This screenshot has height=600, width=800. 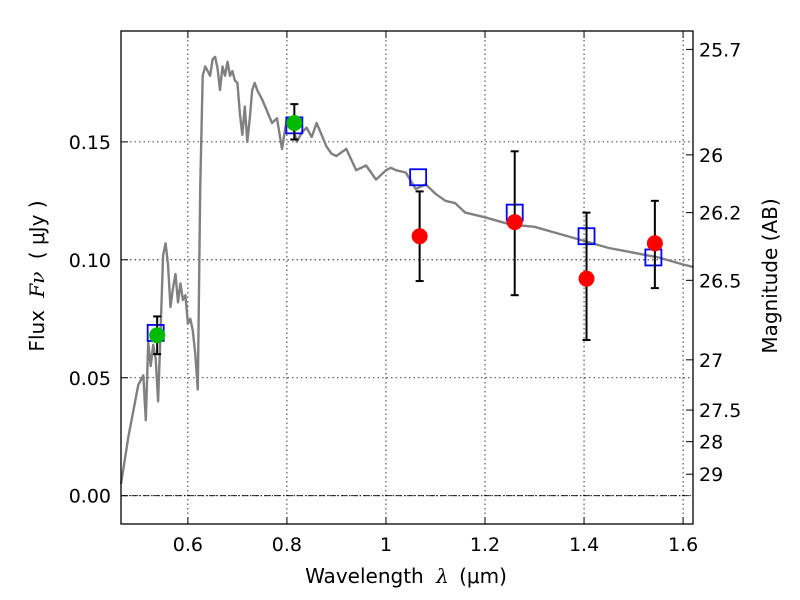 I want to click on model-band-marker, so click(x=418, y=177).